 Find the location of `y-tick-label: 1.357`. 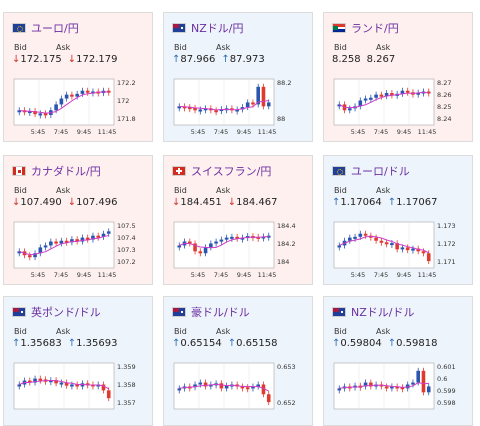

y-tick-label: 1.357 is located at coordinates (126, 403).